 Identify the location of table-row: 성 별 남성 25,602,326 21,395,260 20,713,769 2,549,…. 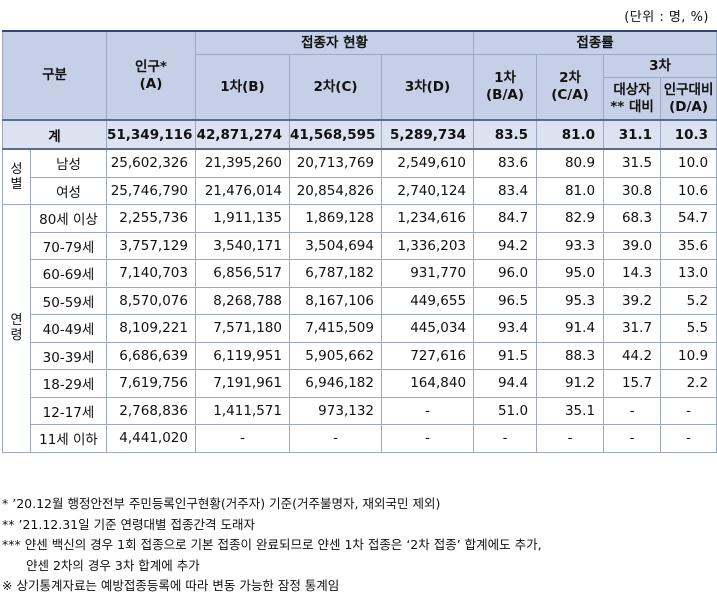
(359, 176).